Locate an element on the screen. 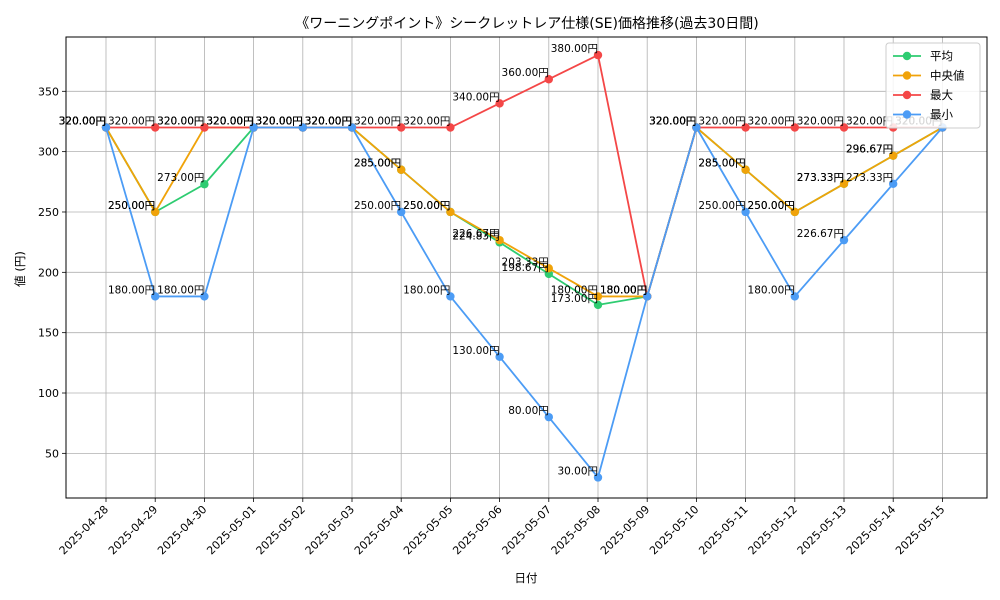 This screenshot has height=600, width=1000. chart-title: 《ワーニングポイント》シークレットレア仕様(SE)価格推移(過去30日間) is located at coordinates (526, 24).